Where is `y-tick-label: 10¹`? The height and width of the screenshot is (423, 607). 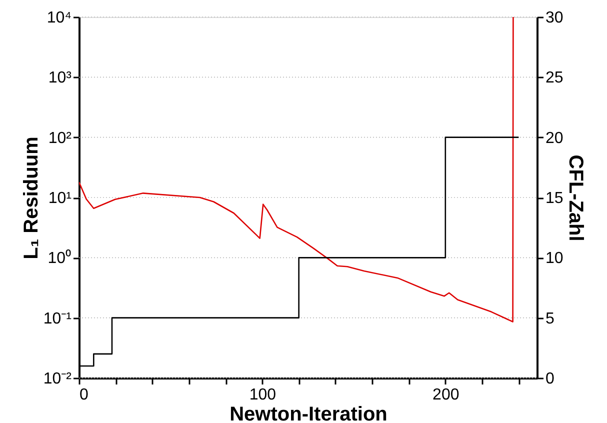
y-tick-label: 10¹ is located at coordinates (60, 198).